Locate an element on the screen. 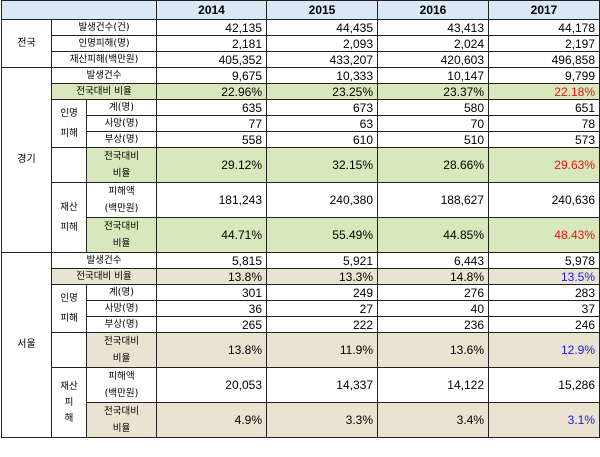 This screenshot has height=457, width=600. cell-value: 2,093 is located at coordinates (322, 43).